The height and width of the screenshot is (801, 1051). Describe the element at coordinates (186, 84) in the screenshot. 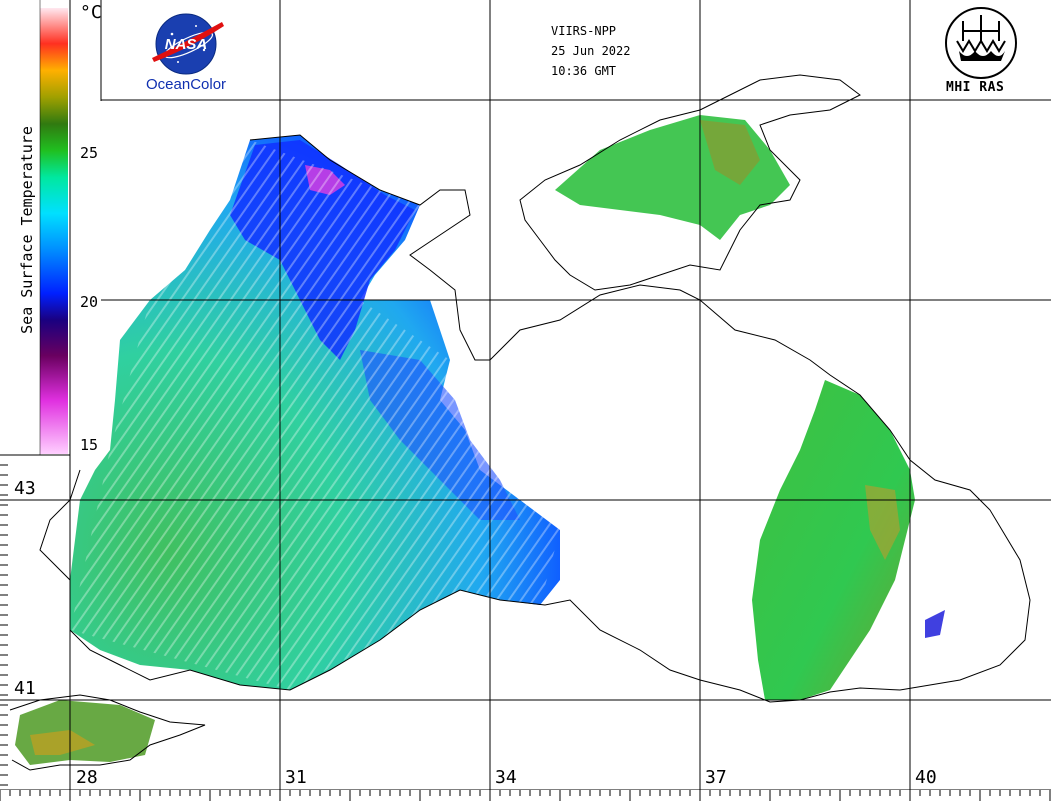

I see `oceancolor-label: OceanColor` at that location.